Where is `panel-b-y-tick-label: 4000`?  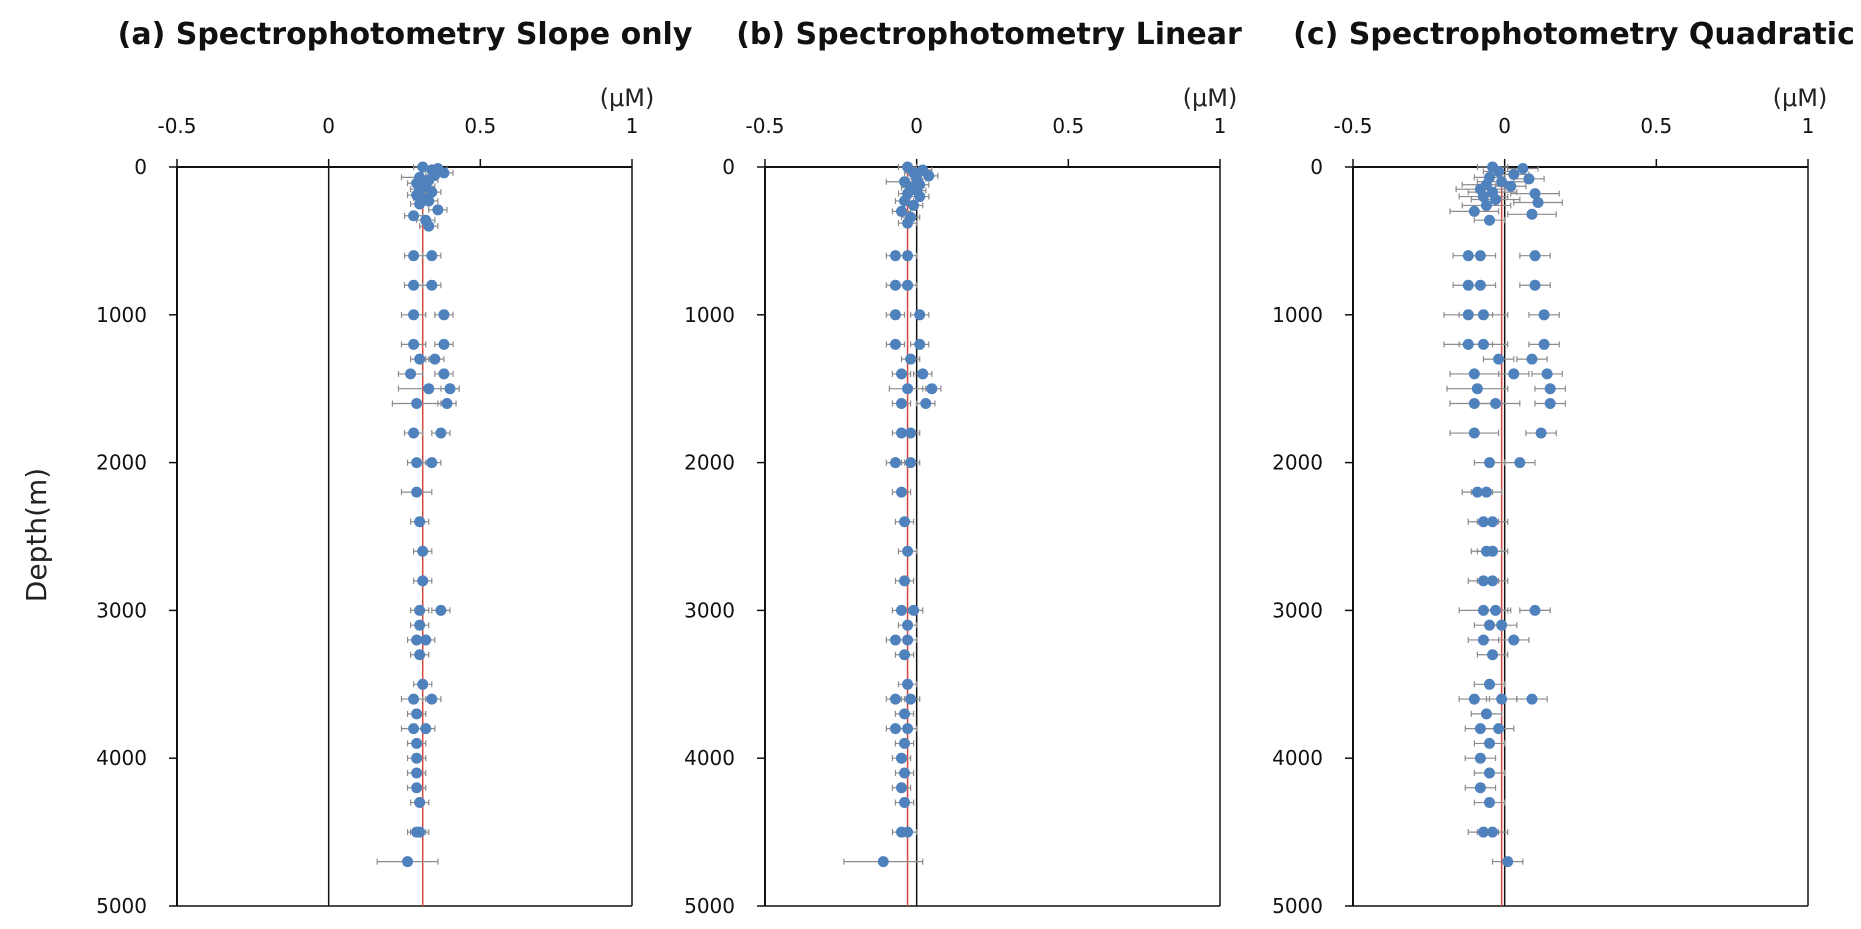
panel-b-y-tick-label: 4000 is located at coordinates (709, 758).